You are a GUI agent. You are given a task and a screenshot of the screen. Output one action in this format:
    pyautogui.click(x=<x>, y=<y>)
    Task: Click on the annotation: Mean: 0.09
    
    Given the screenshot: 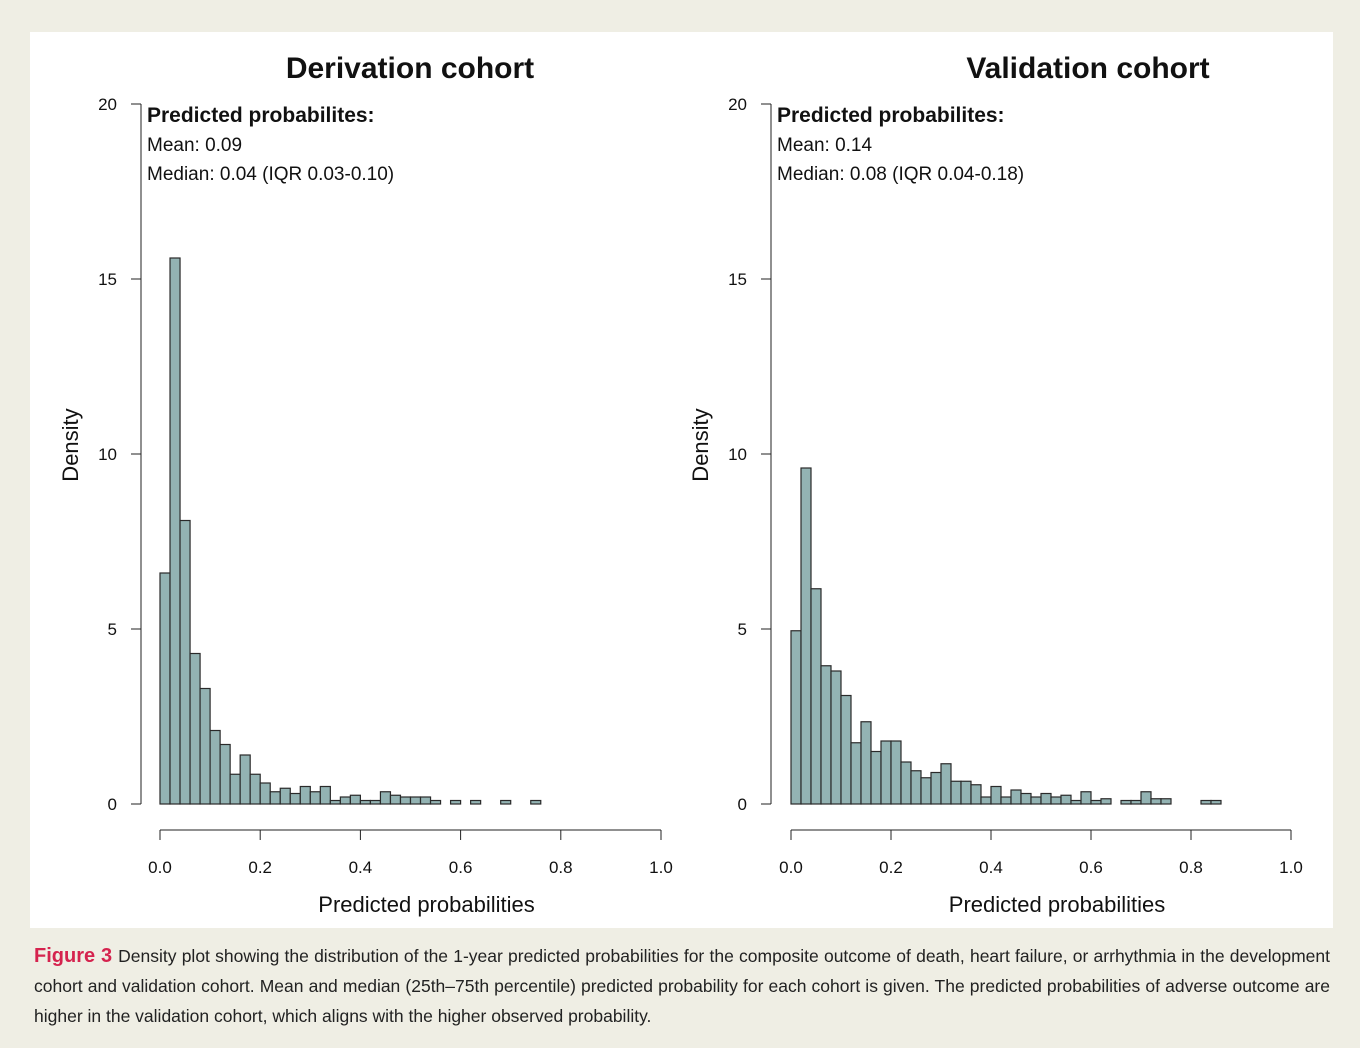 What is the action you would take?
    pyautogui.click(x=194, y=145)
    